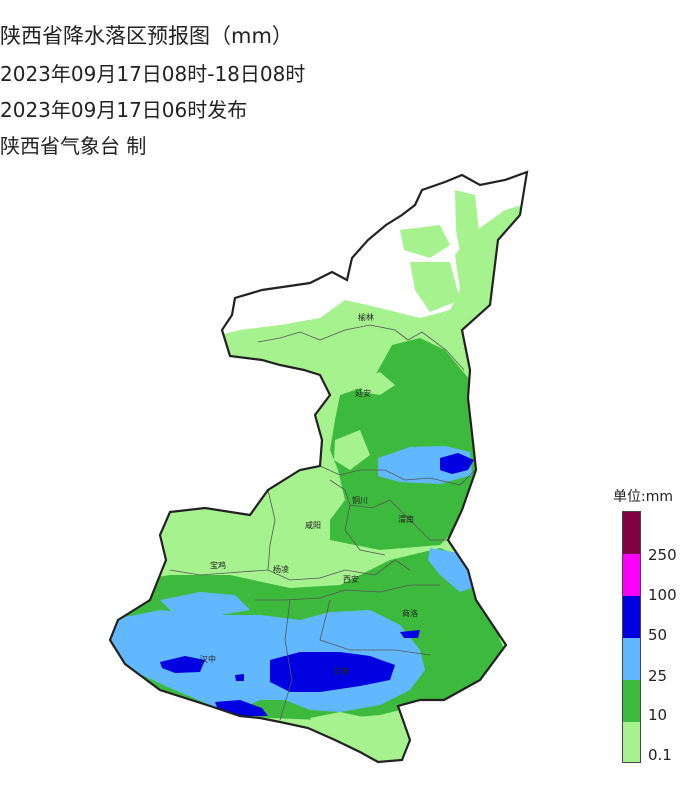 This screenshot has width=692, height=785. I want to click on legend-label: 25, so click(658, 676).